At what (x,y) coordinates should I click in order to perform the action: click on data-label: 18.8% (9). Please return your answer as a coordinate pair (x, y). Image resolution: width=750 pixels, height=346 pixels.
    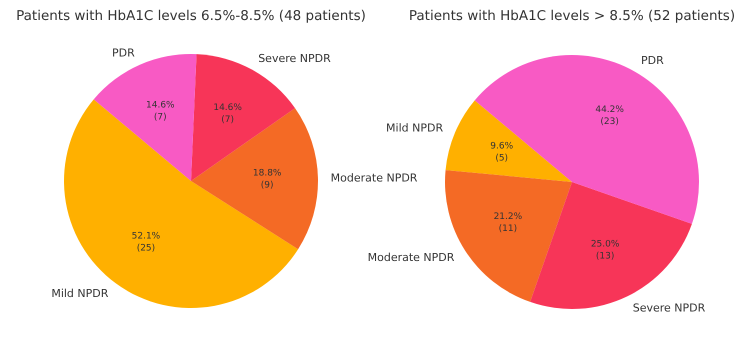
    Looking at the image, I should click on (267, 179).